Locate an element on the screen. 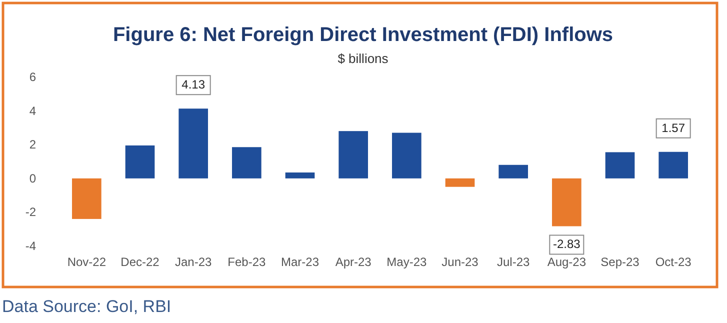 This screenshot has height=323, width=727. y-tick-label: -4 is located at coordinates (30, 246).